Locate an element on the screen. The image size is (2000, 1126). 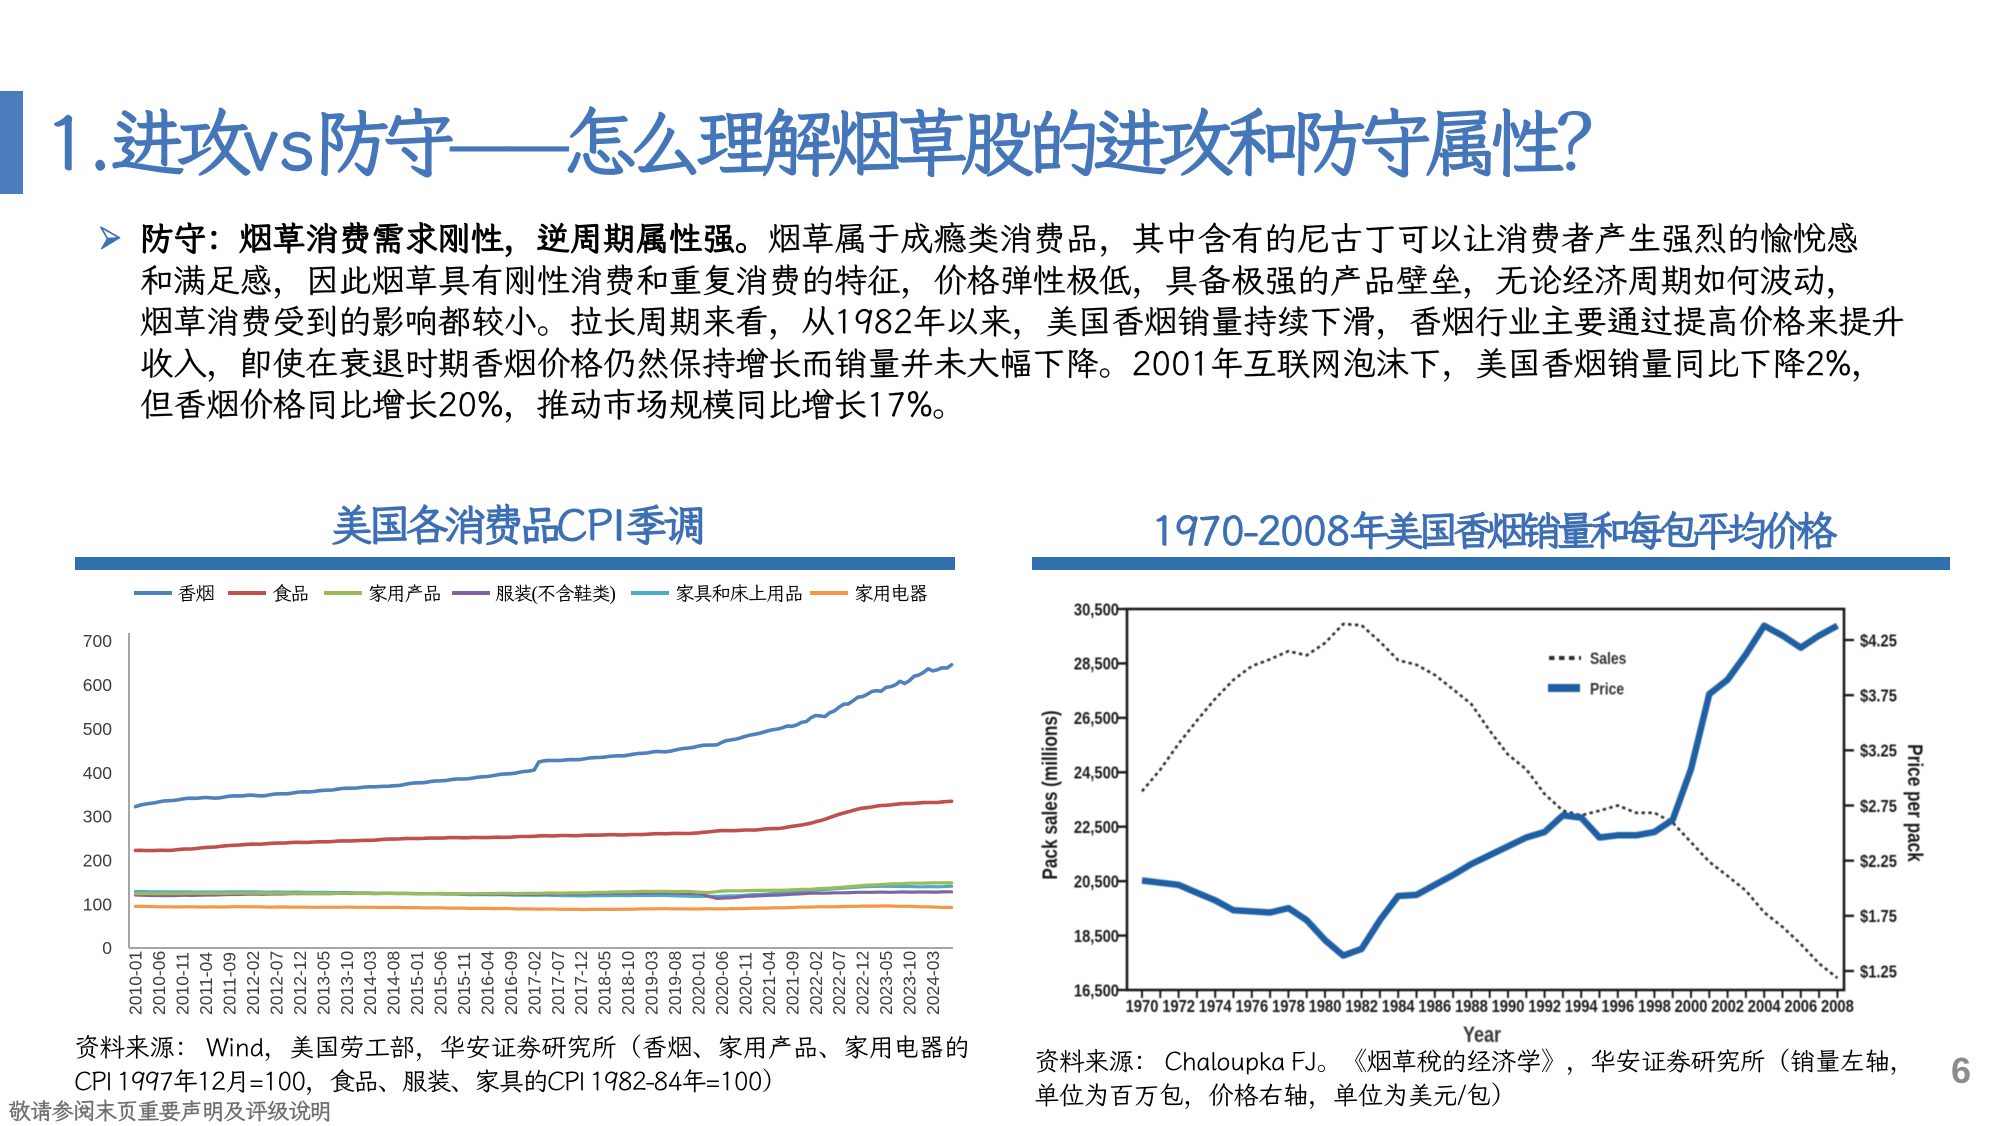
svg-text: Price is located at coordinates (1607, 689).